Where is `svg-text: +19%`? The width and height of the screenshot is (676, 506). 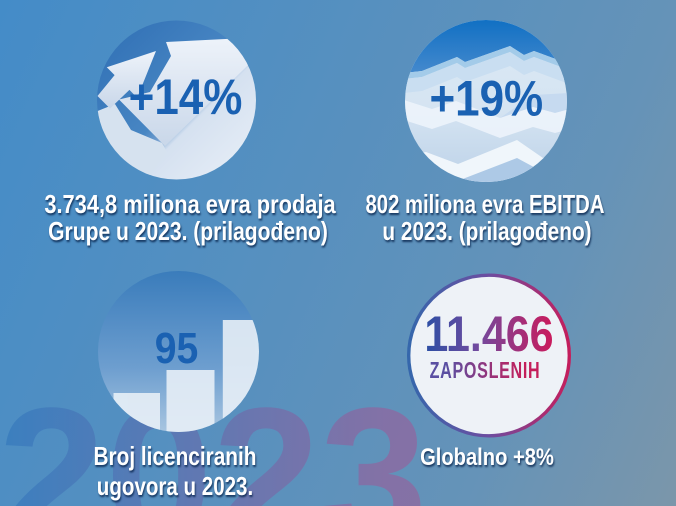 svg-text: +19% is located at coordinates (486, 98).